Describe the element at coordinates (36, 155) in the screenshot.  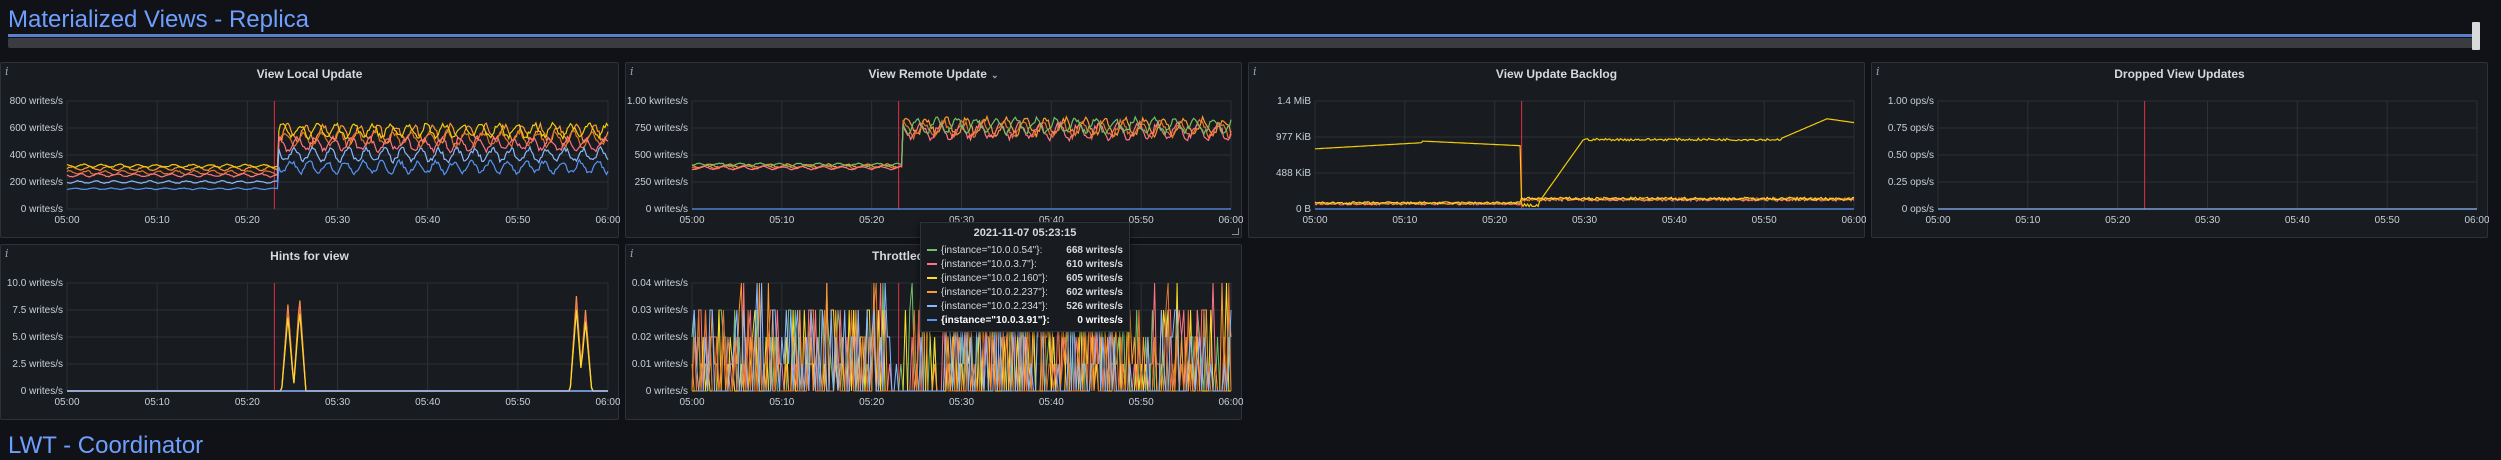
I see `y-tick-label: 400 writes/s` at that location.